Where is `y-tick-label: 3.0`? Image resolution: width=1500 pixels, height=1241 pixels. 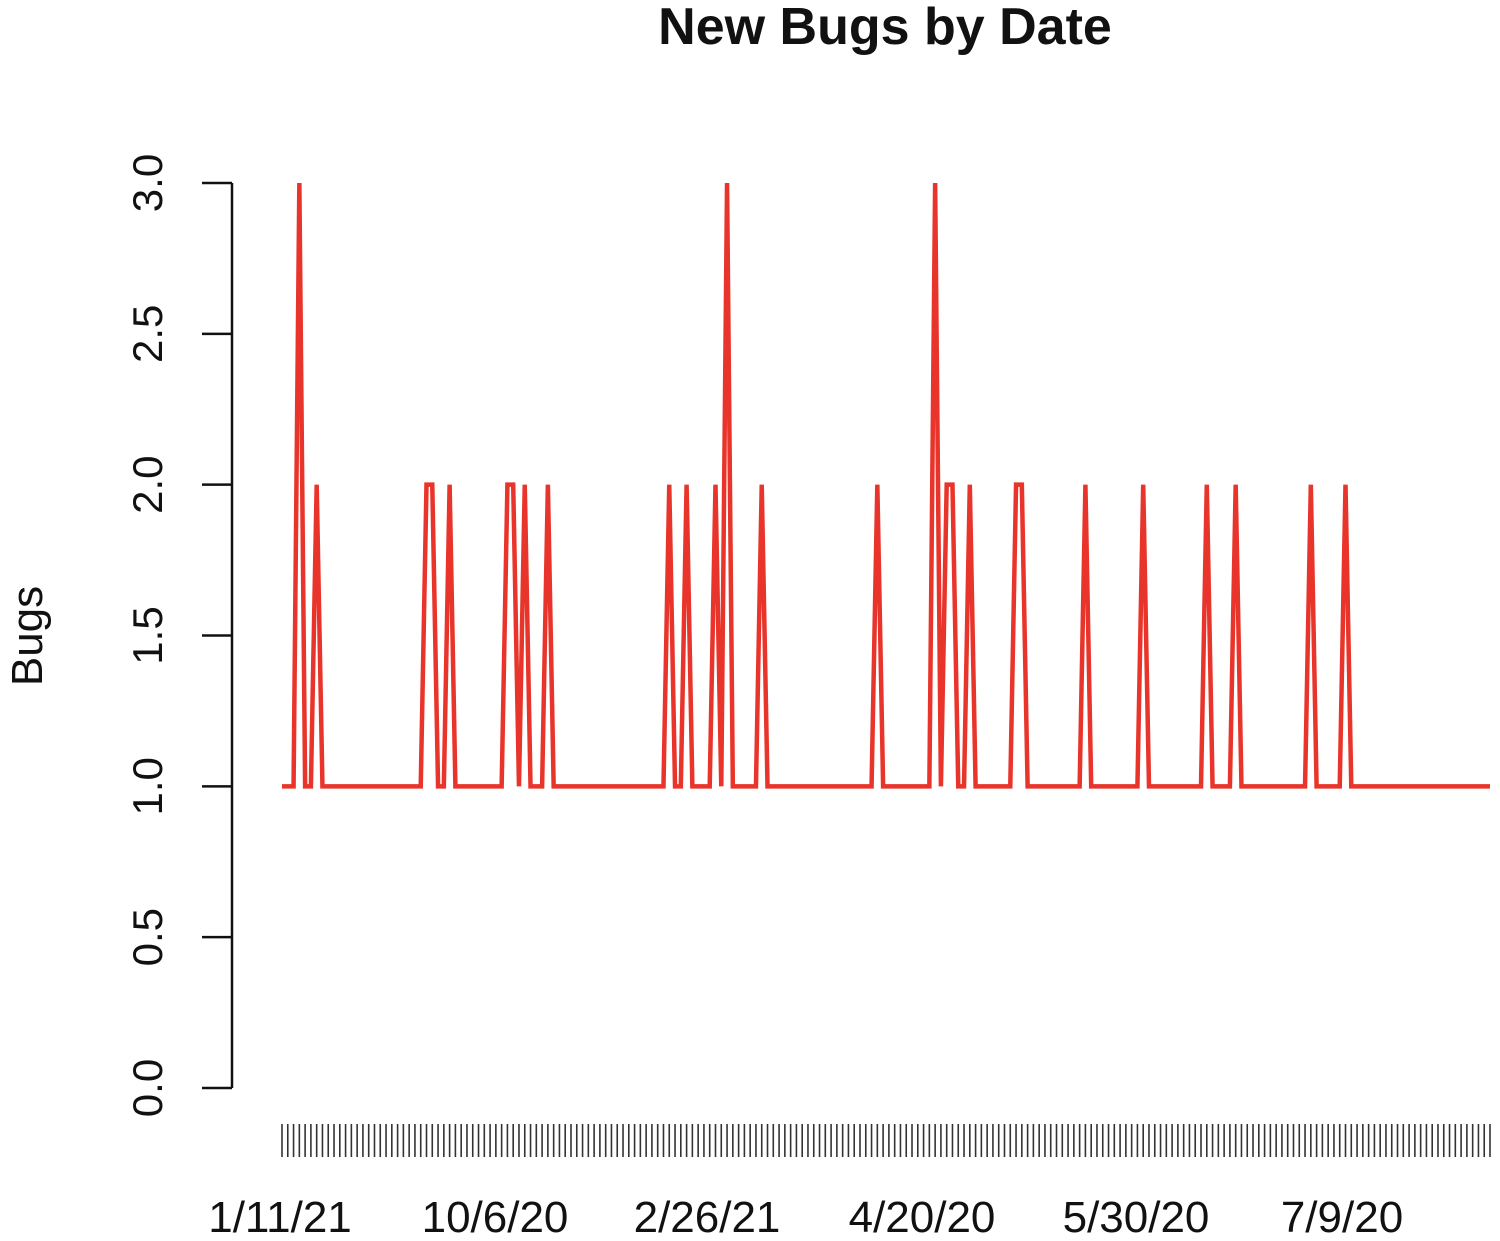
y-tick-label: 3.0 is located at coordinates (147, 183).